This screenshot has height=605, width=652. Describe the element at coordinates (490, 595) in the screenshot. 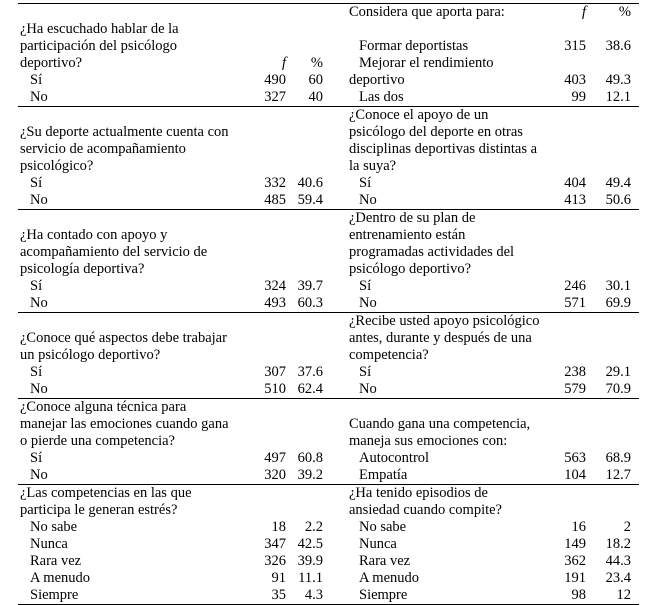

I see `table-row: Siempre 98 12` at that location.